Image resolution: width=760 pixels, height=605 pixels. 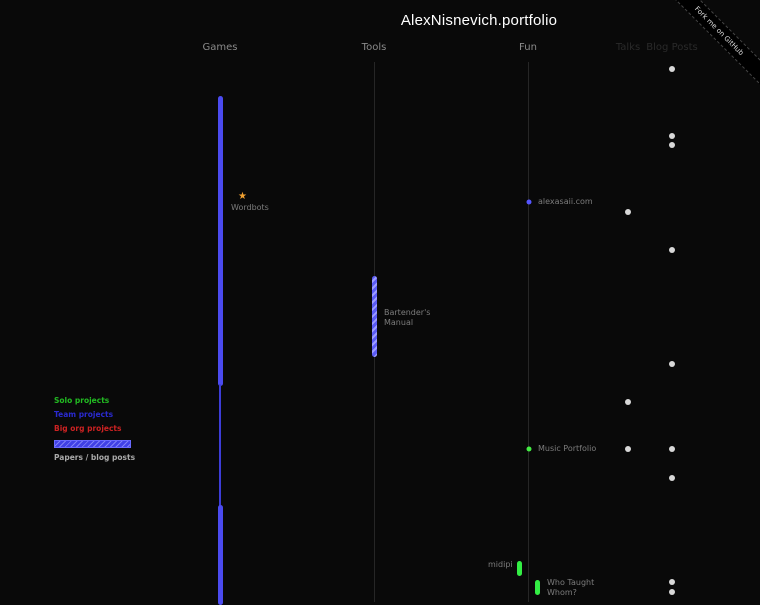 I want to click on games-connector-bar, so click(x=220, y=446).